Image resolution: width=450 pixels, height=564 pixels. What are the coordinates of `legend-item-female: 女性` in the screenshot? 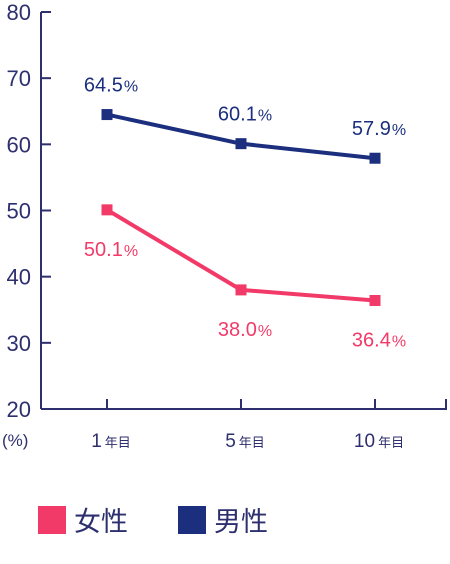 It's located at (83, 519).